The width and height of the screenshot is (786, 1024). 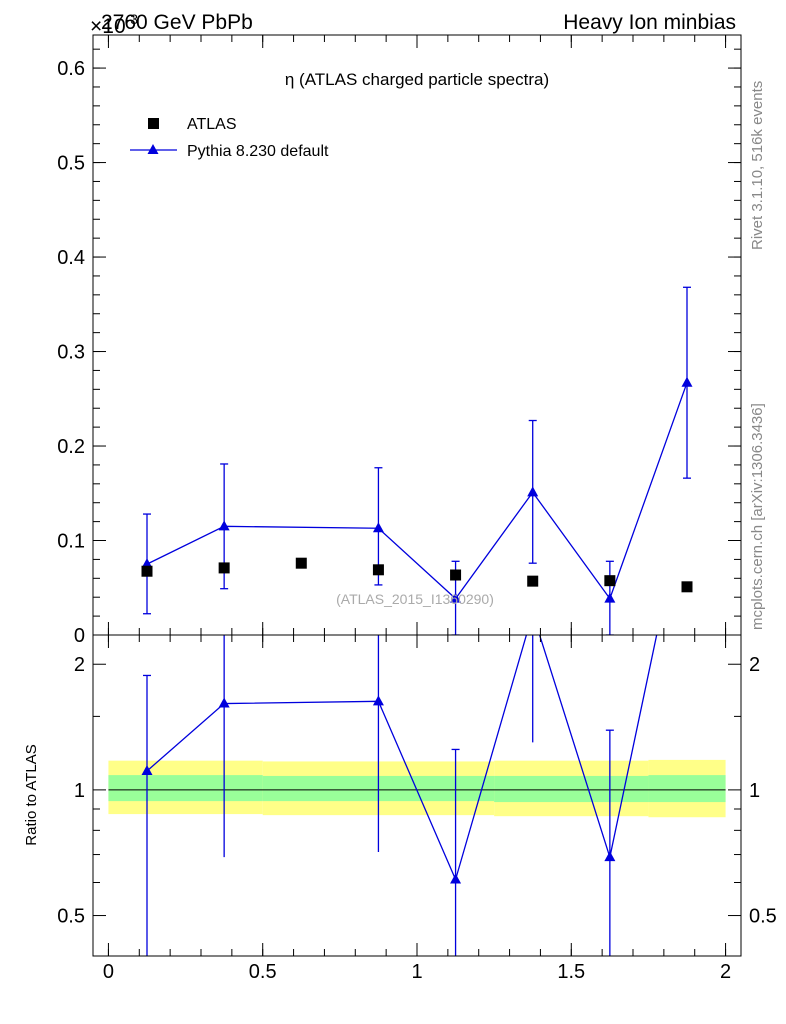 I want to click on plot-title: η (ATLAS charged particle spectra), so click(x=417, y=79).